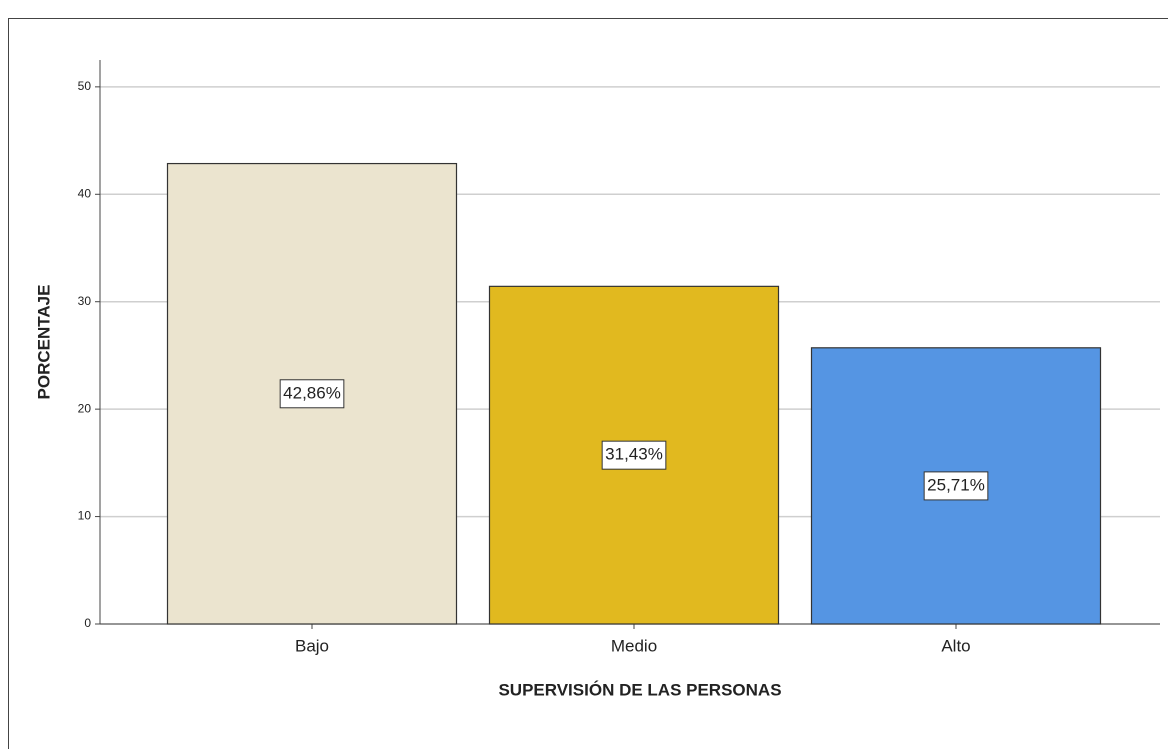 This screenshot has height=749, width=1168. I want to click on value-label: 31,43%, so click(634, 454).